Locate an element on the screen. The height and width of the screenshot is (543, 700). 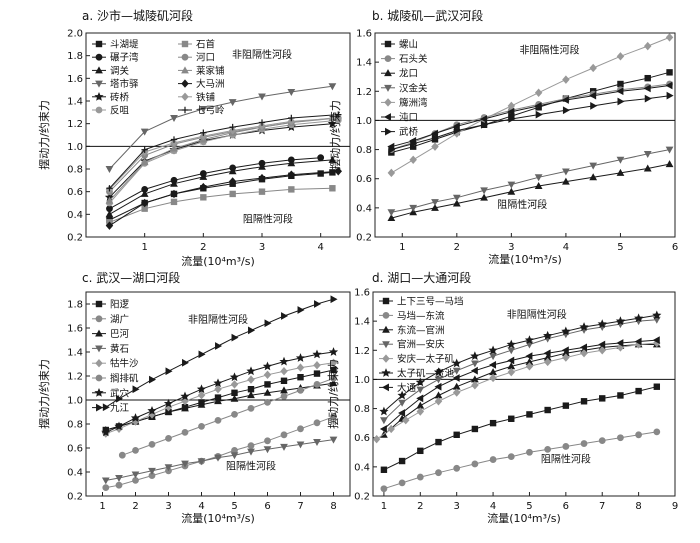
x-tick-label: 8 is located at coordinates (638, 506).